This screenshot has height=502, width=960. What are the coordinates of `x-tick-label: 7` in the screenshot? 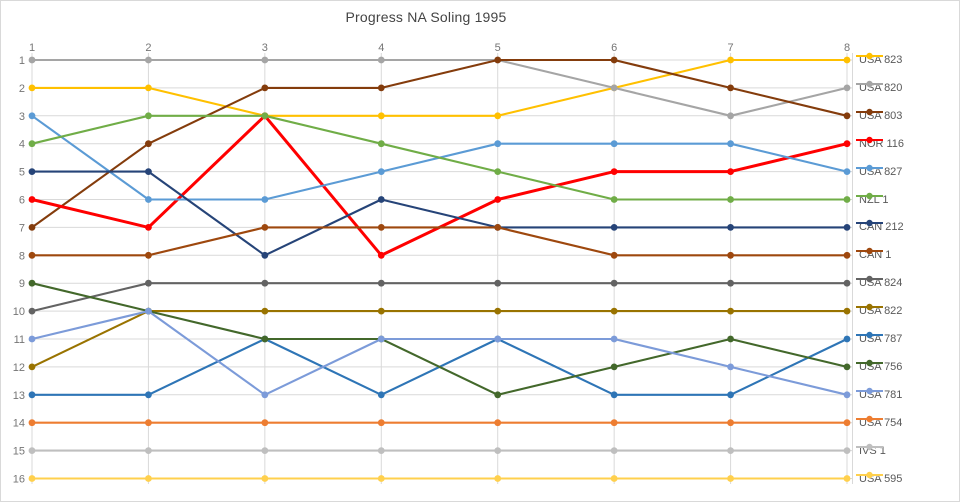 It's located at (731, 48).